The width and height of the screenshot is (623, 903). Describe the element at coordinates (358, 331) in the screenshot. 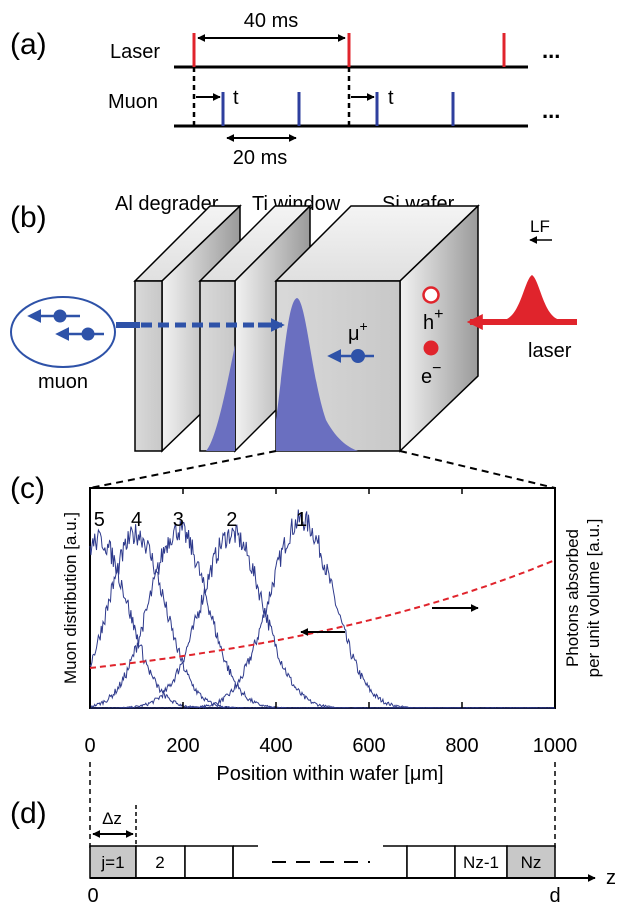

I see `implanted-muon-label: μ+` at that location.